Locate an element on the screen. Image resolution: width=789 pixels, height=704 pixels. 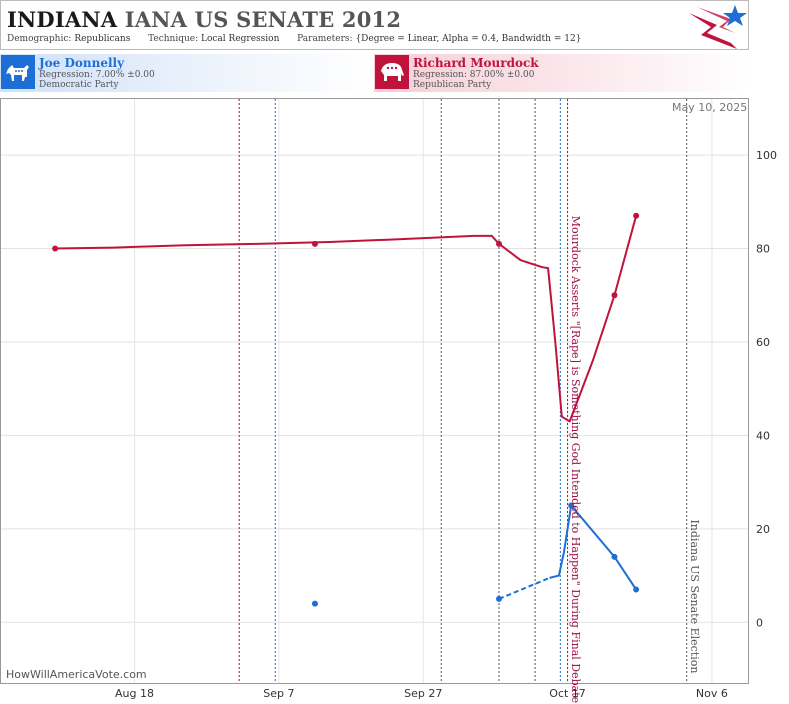
x-tick-label: Nov 6 is located at coordinates (712, 693).